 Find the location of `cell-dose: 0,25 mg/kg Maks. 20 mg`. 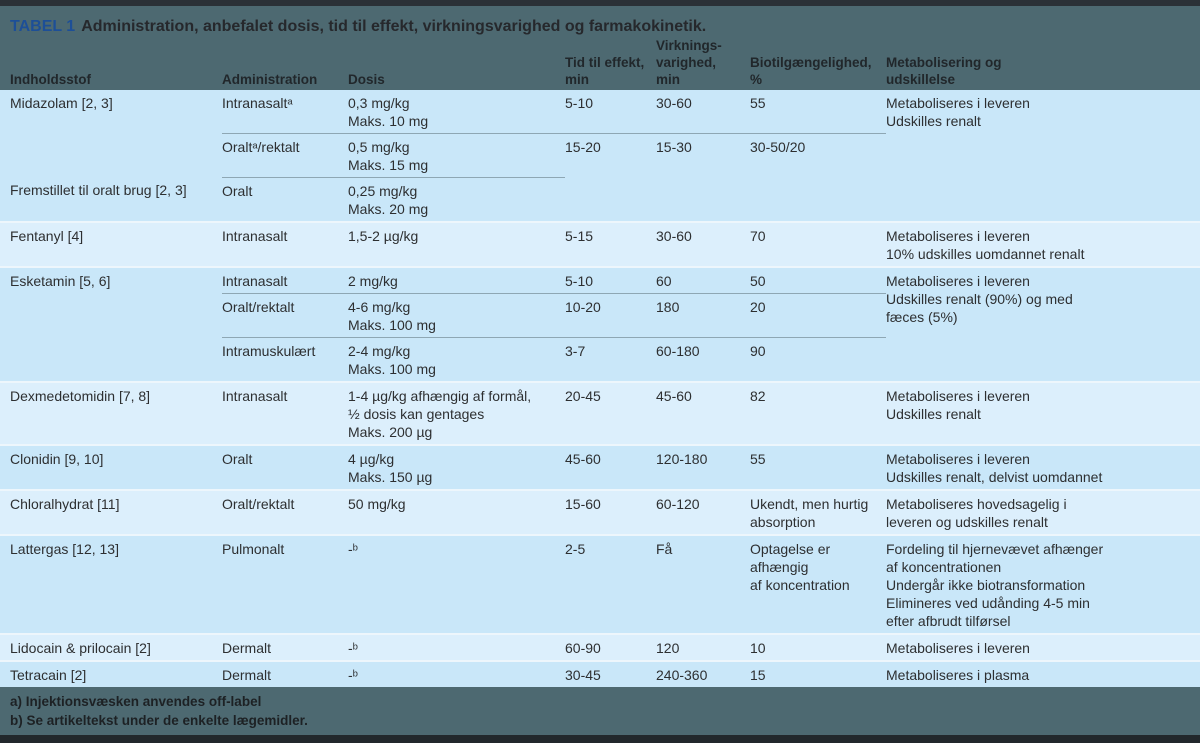

cell-dose: 0,25 mg/kg Maks. 20 mg is located at coordinates (456, 199).